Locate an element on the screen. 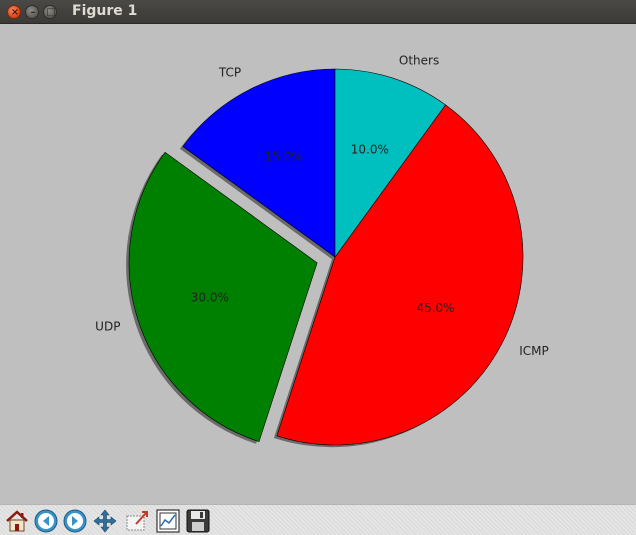  minimize-icon: – is located at coordinates (33, 12).